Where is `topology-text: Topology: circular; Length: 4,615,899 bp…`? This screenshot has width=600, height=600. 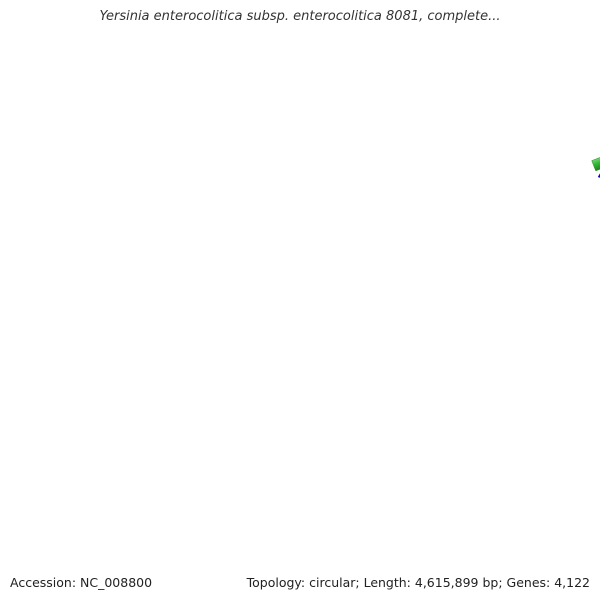
topology-text: Topology: circular; Length: 4,615,899 bp… is located at coordinates (418, 582).